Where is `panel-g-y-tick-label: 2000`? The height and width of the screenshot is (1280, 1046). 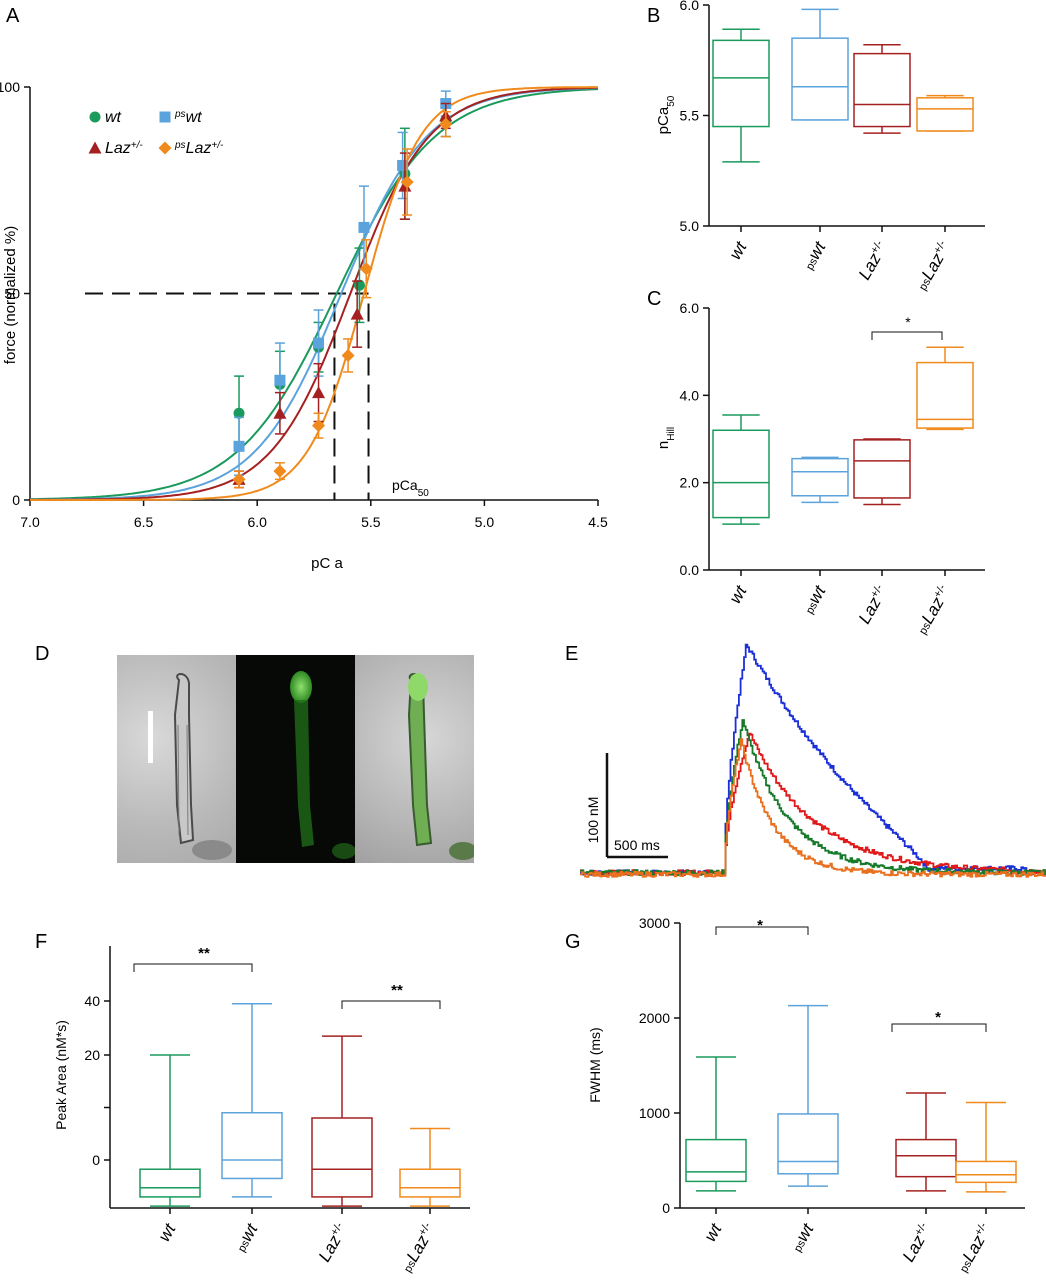
panel-g-y-tick-label: 2000 is located at coordinates (654, 1018).